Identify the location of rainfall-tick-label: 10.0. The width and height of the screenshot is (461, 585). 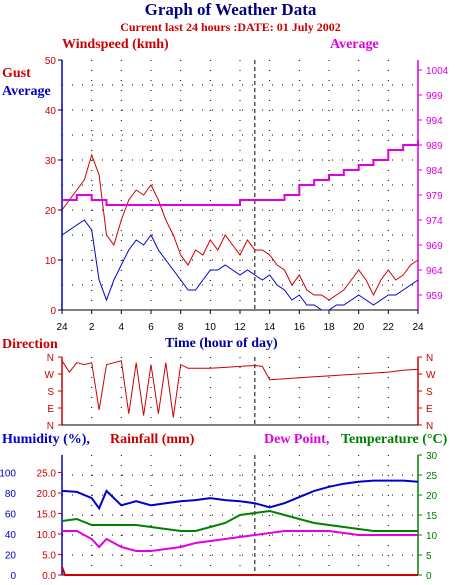
(47, 535).